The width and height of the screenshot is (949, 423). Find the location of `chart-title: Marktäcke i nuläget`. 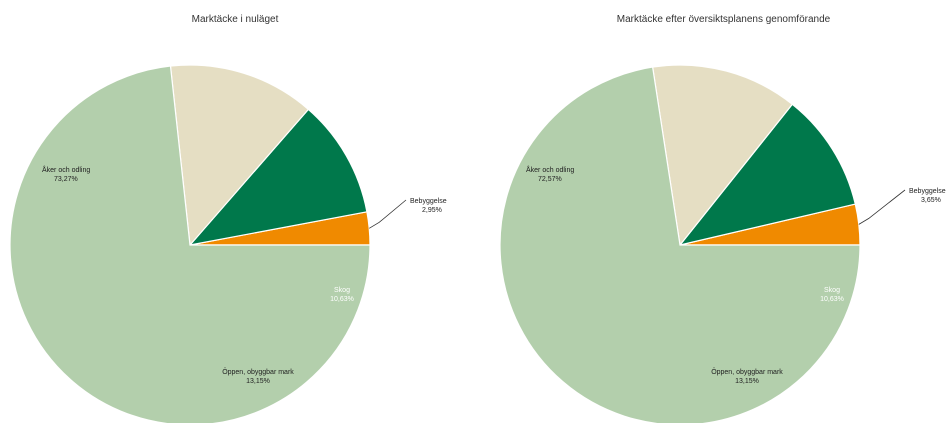

chart-title: Marktäcke i nuläget is located at coordinates (235, 19).